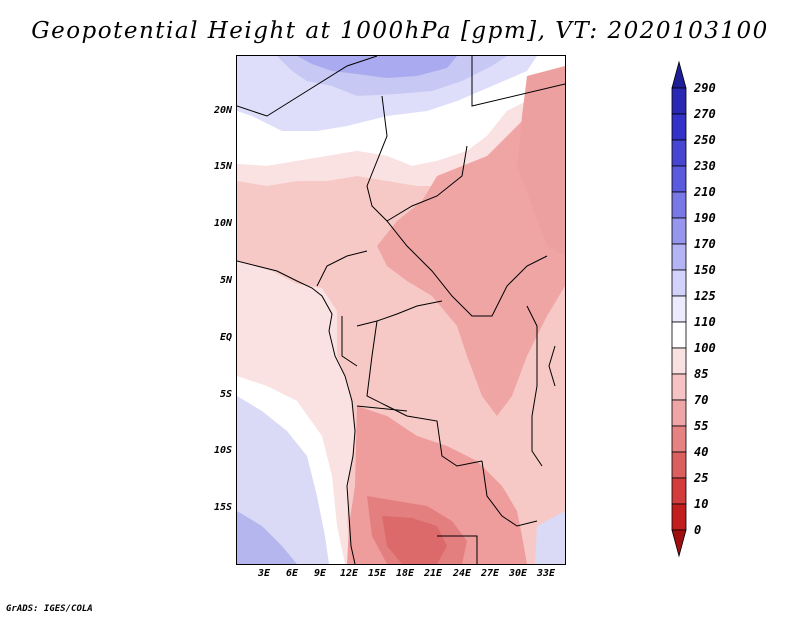 The image size is (800, 618). I want to click on lon-label: 21E, so click(433, 573).